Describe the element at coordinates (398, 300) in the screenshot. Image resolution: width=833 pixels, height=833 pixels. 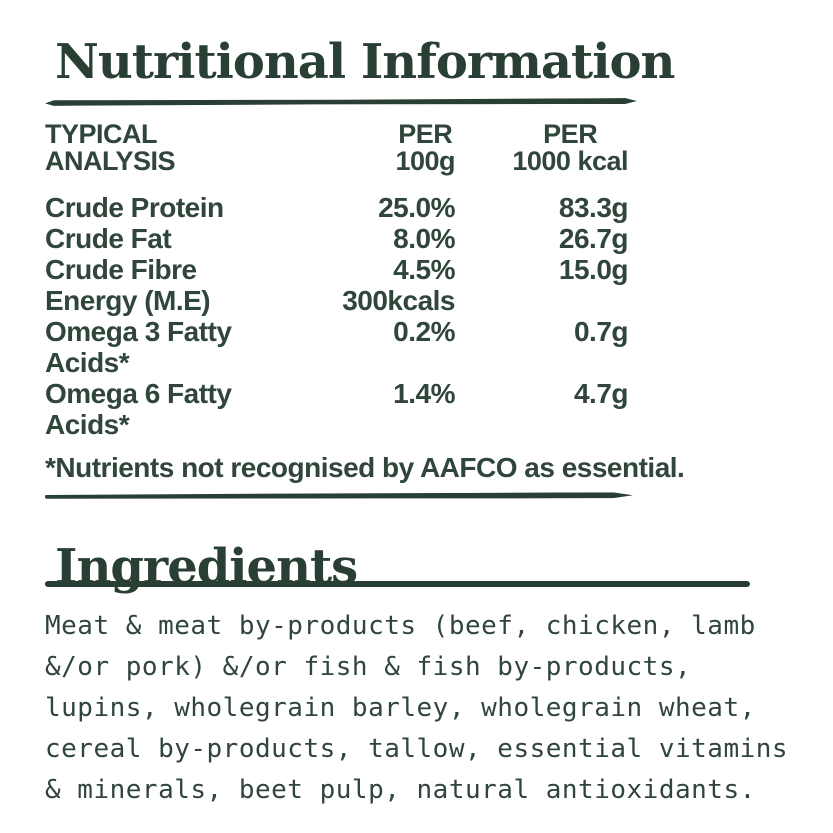
I see `per-100g-value: 300kcals` at that location.